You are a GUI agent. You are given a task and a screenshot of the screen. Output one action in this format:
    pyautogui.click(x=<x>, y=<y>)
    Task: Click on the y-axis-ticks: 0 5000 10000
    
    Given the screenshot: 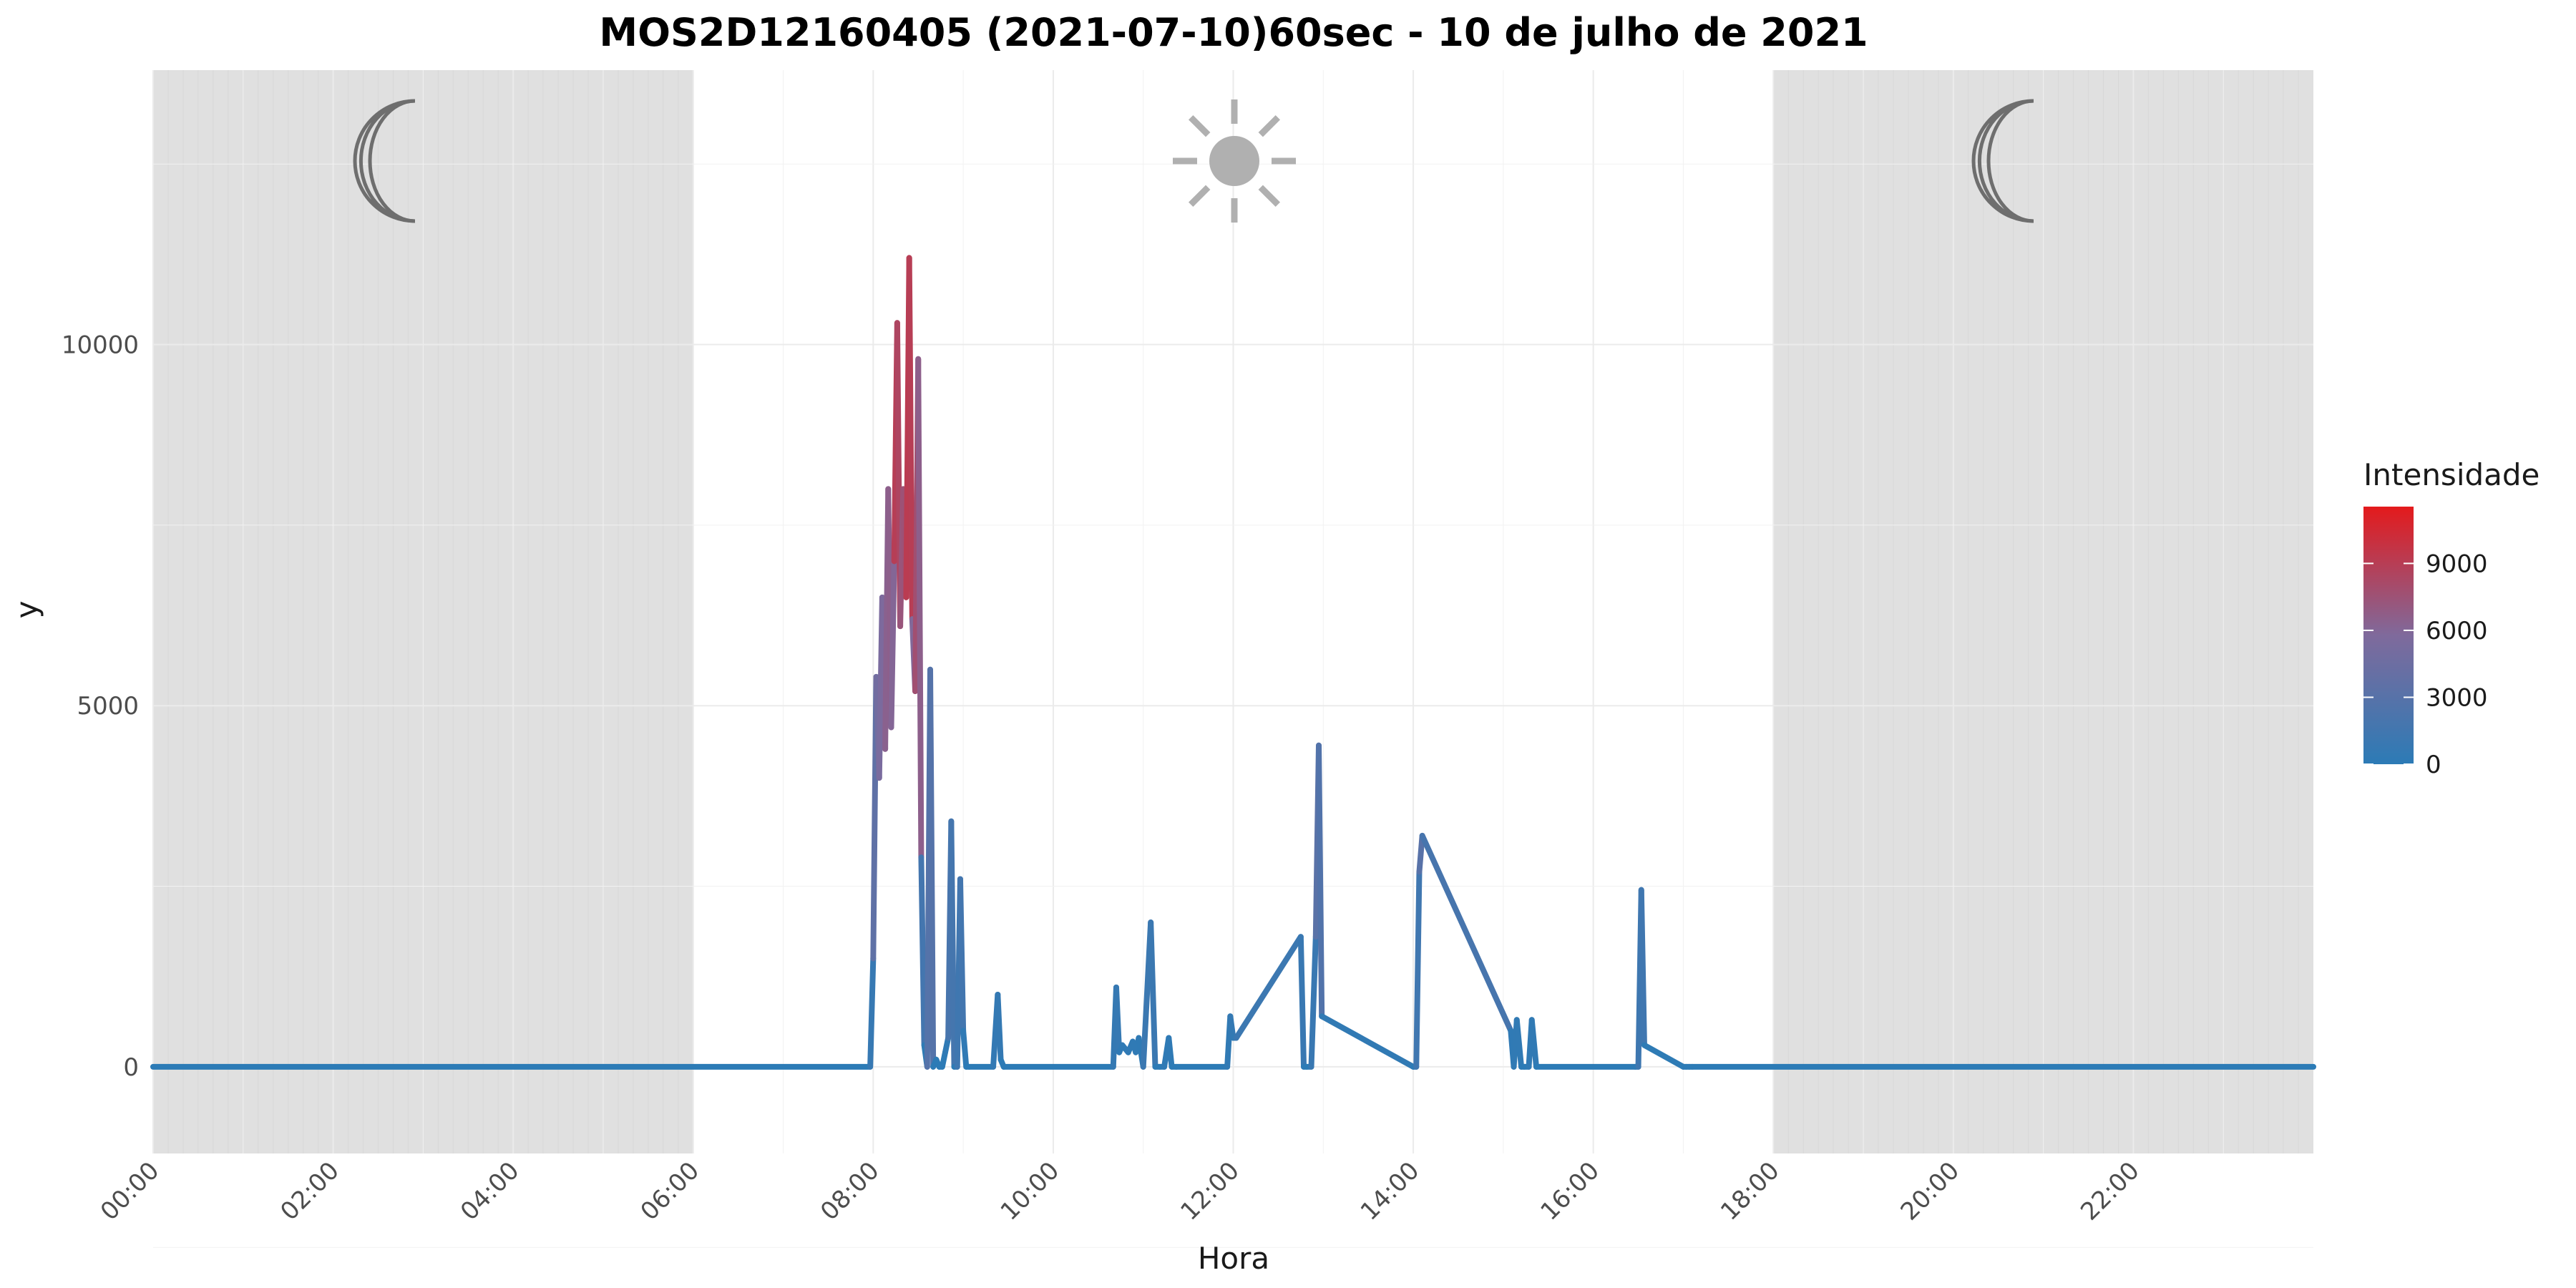 What is the action you would take?
    pyautogui.click(x=100, y=706)
    